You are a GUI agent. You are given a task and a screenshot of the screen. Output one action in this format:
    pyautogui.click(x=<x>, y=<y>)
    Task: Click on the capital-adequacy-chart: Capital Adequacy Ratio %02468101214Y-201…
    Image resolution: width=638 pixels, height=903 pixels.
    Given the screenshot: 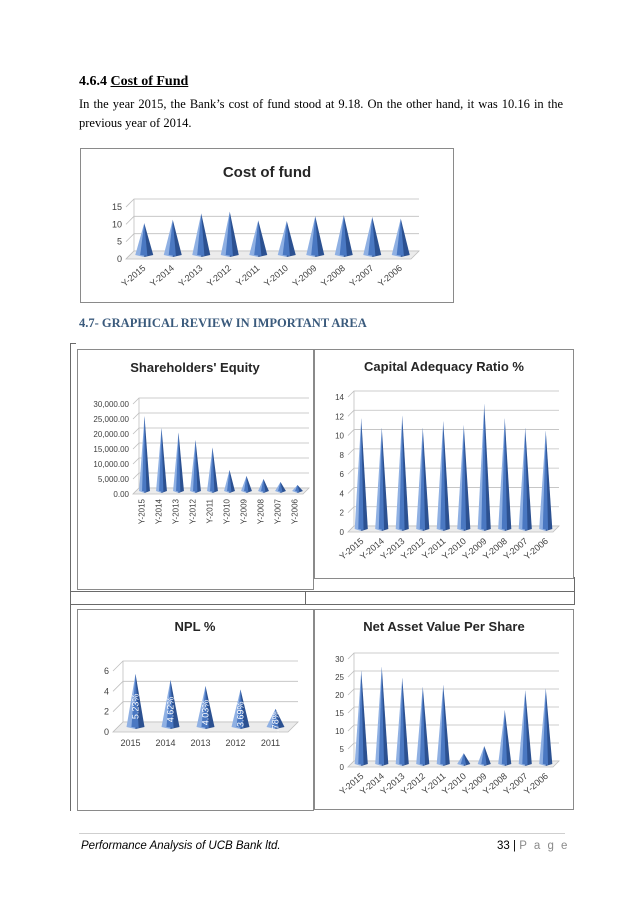 What is the action you would take?
    pyautogui.click(x=447, y=460)
    